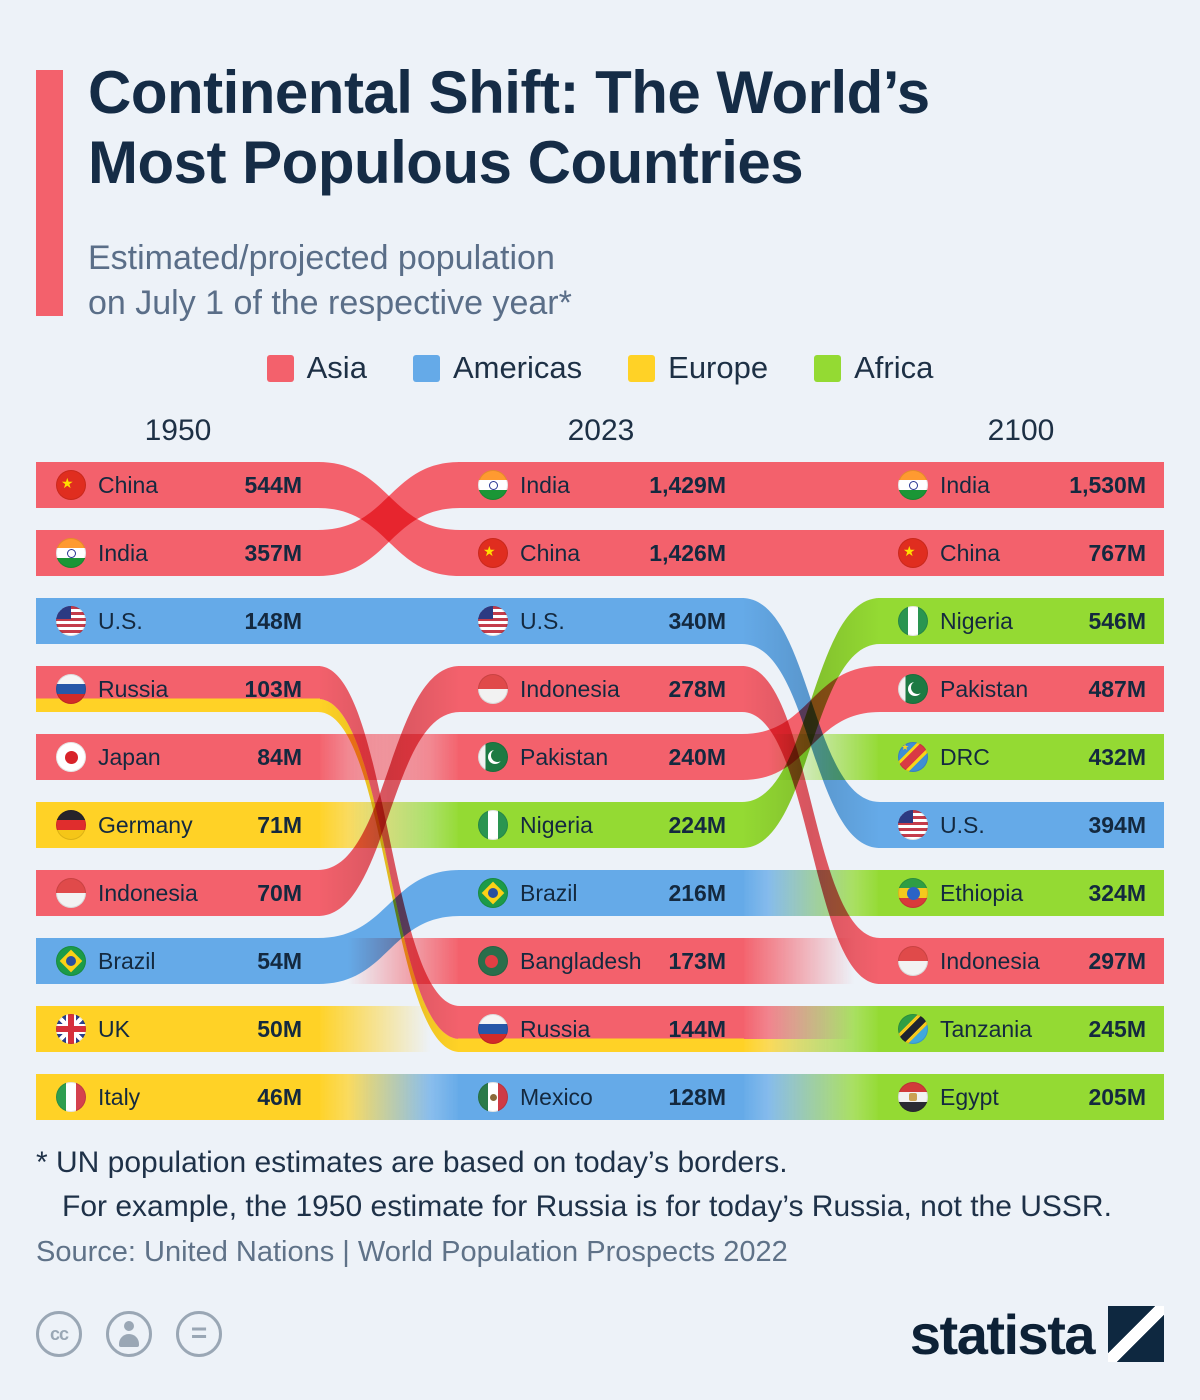  Describe the element at coordinates (697, 1028) in the screenshot. I see `population-value: 144M` at that location.